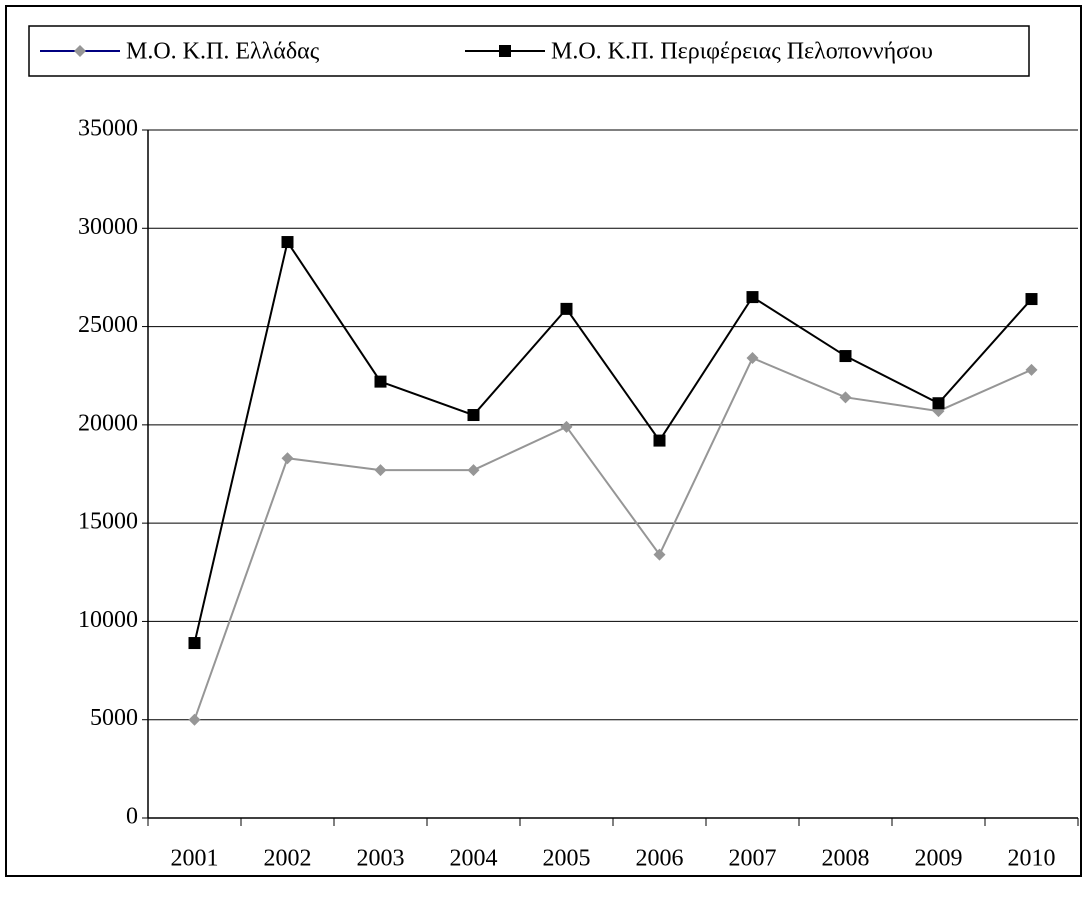 This screenshot has width=1084, height=911. Describe the element at coordinates (846, 859) in the screenshot. I see `x-tick-label: 2008` at that location.